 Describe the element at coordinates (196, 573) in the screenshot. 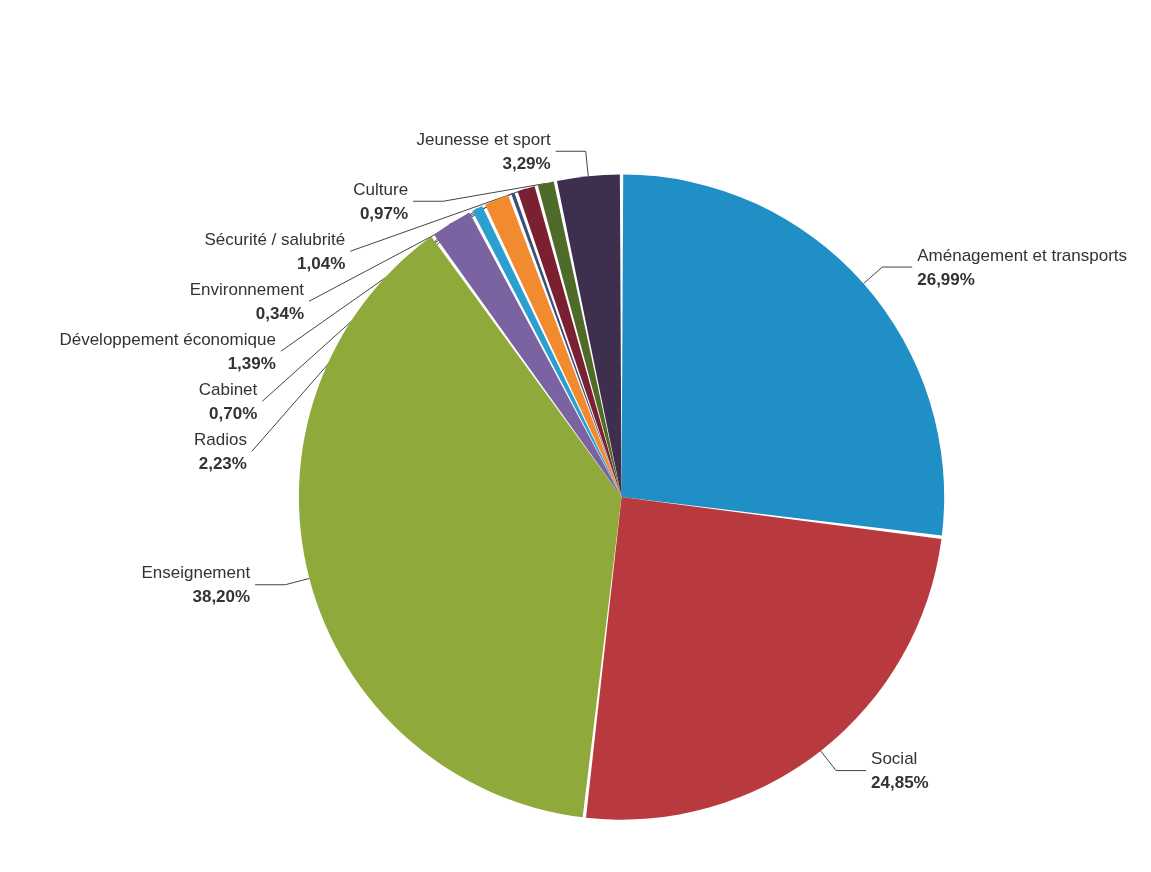

I see `slice-label: Enseignement` at that location.